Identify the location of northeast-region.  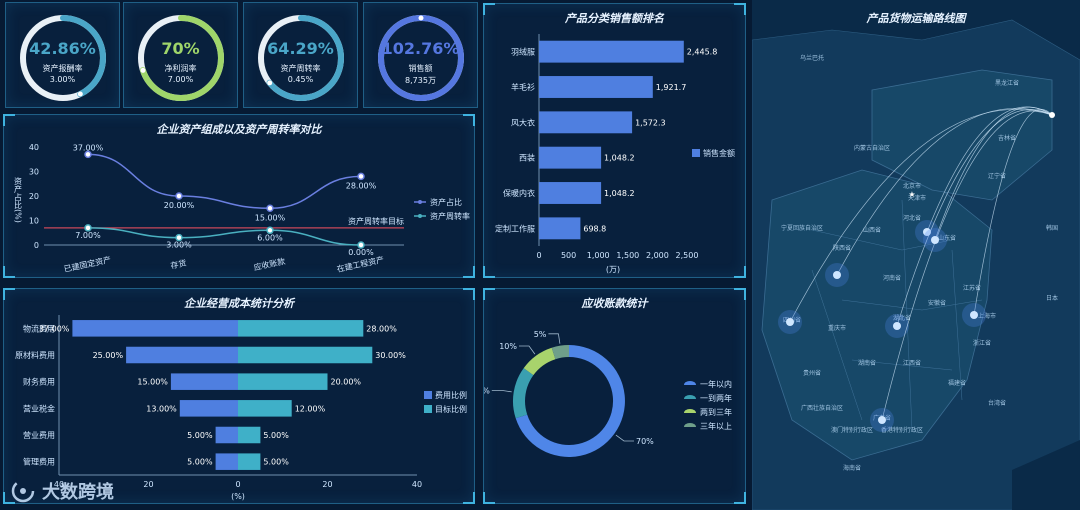
(962, 135).